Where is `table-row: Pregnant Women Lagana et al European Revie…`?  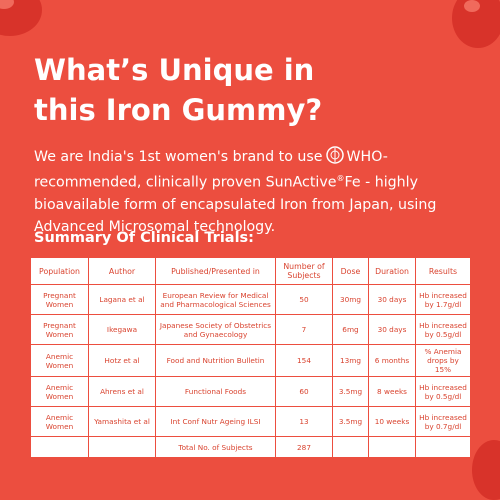 table-row: Pregnant Women Lagana et al European Revie… is located at coordinates (250, 299).